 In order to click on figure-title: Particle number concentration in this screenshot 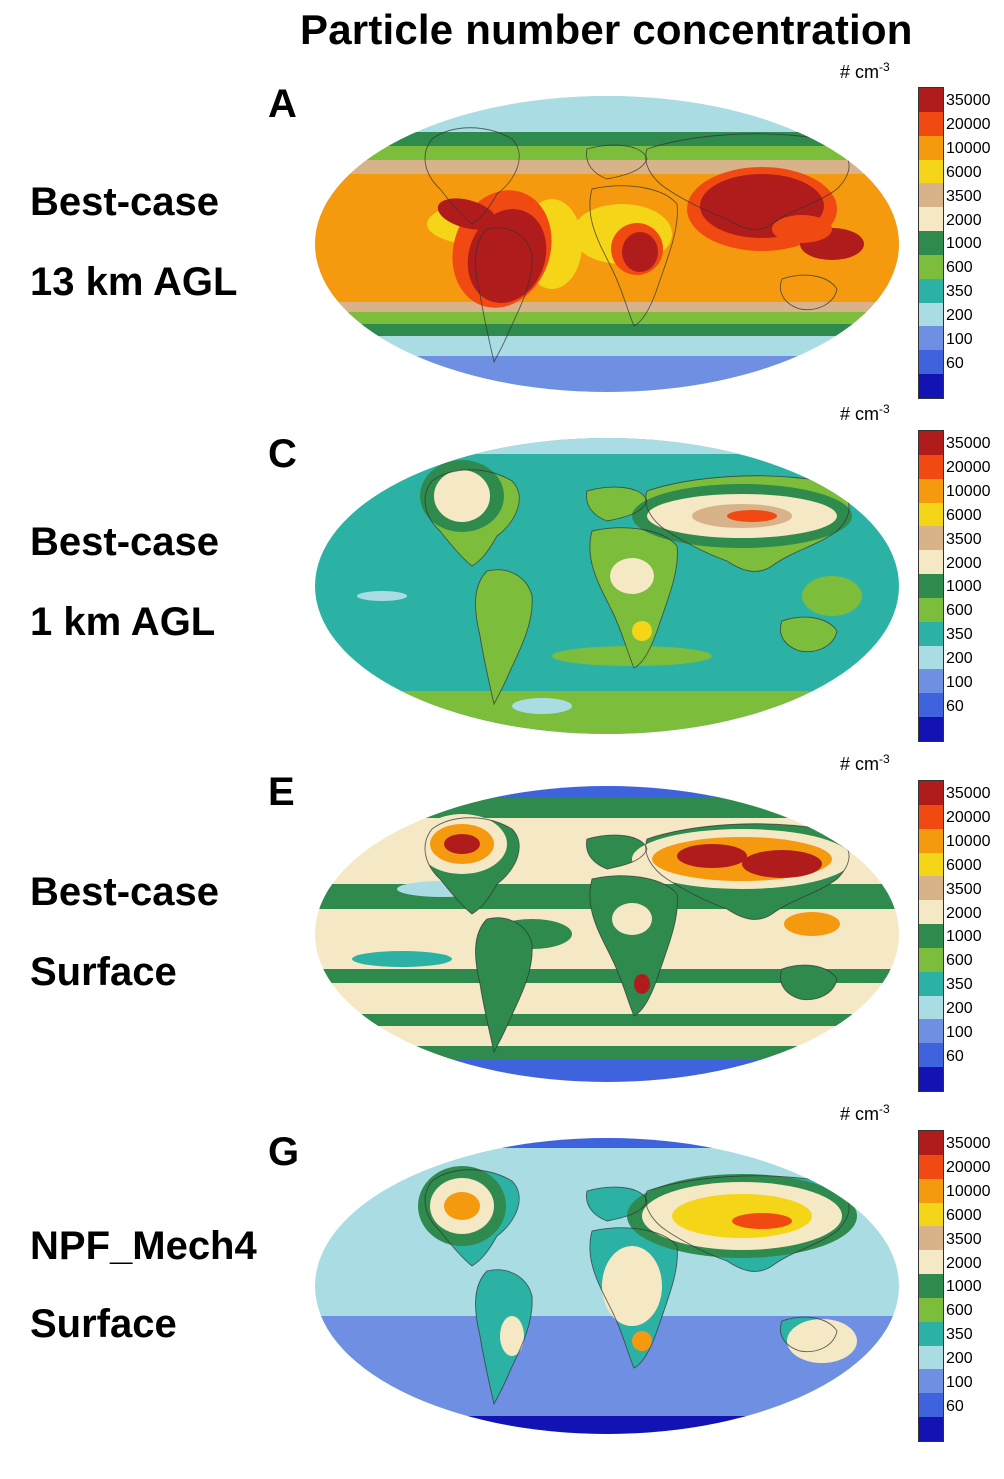, I will do `click(606, 29)`.